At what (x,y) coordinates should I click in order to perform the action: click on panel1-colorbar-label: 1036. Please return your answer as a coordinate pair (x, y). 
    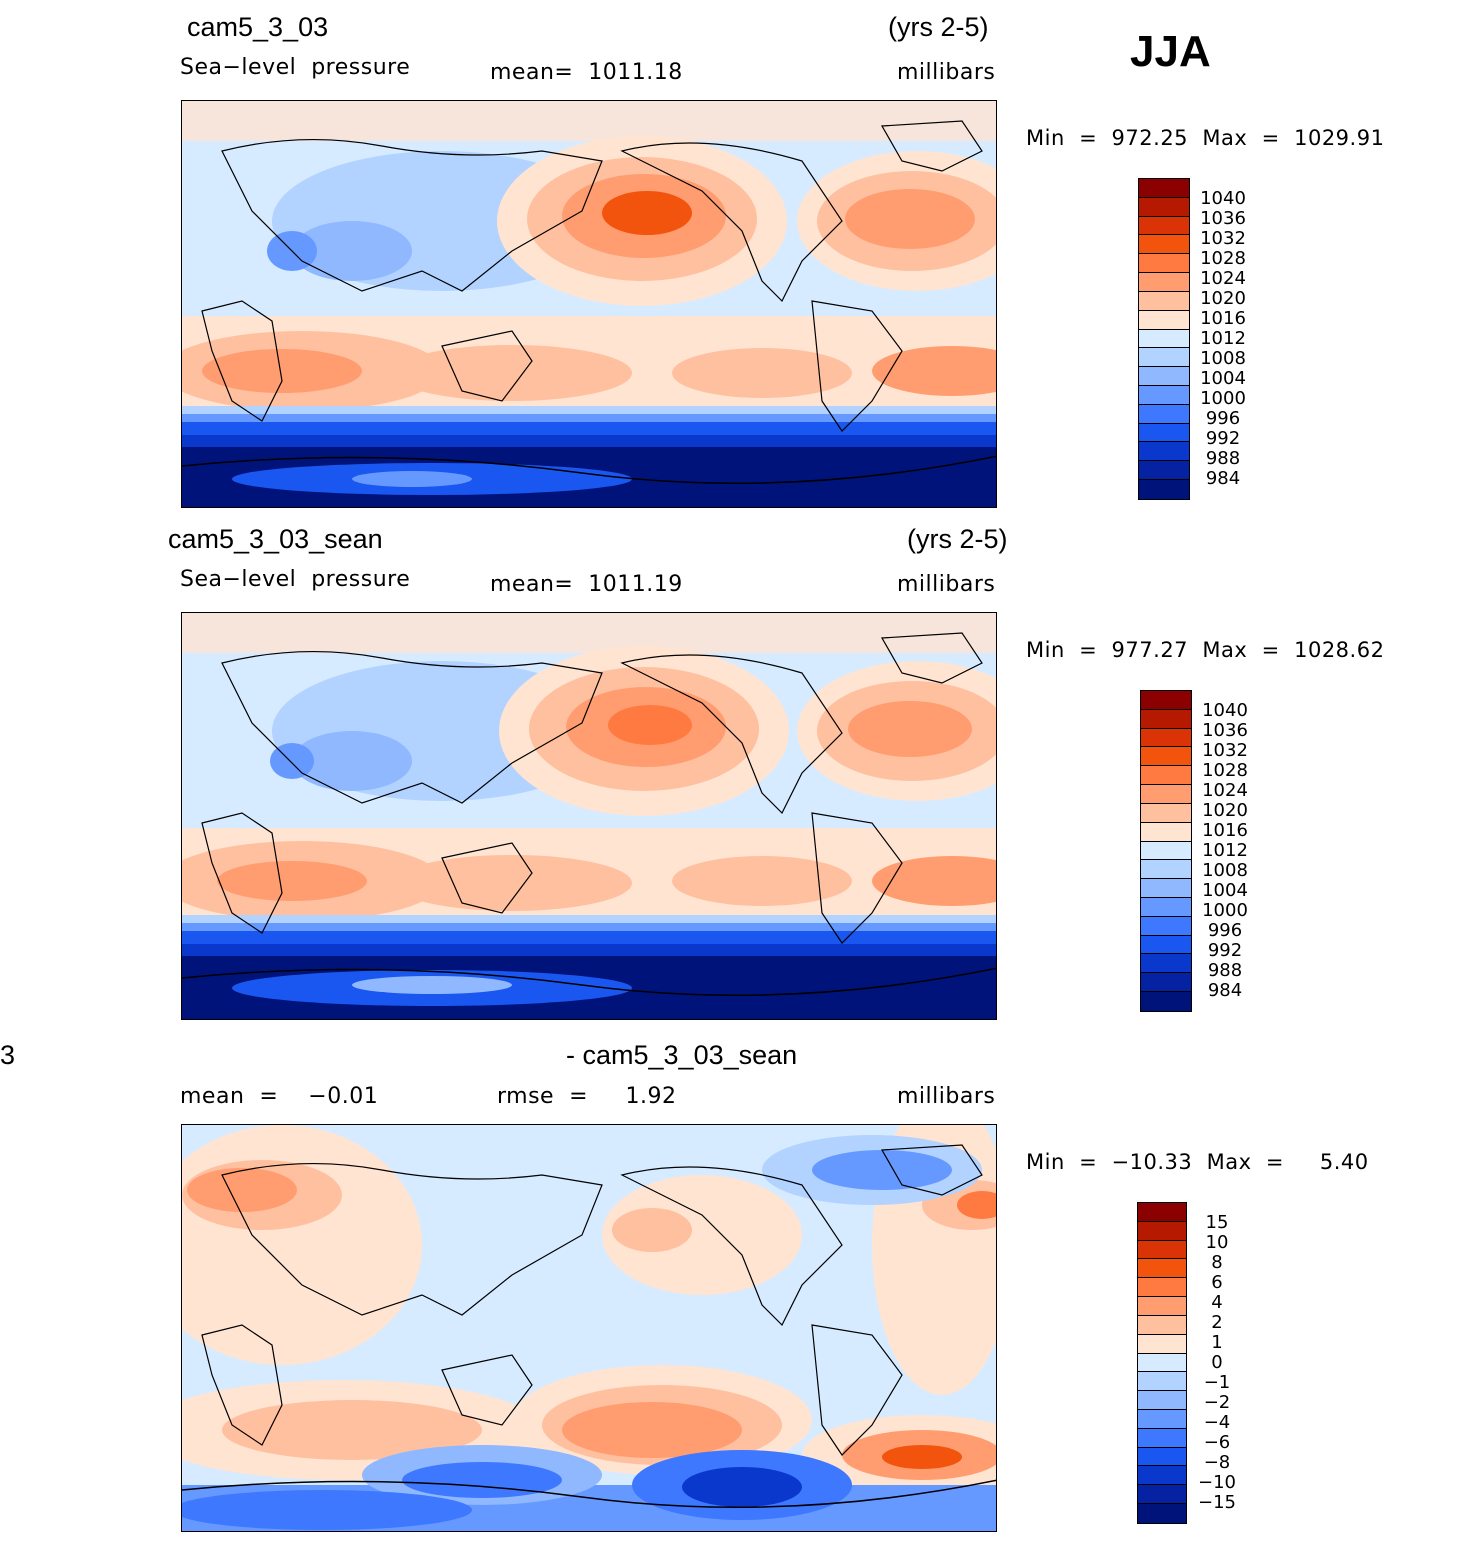
    Looking at the image, I should click on (1223, 218).